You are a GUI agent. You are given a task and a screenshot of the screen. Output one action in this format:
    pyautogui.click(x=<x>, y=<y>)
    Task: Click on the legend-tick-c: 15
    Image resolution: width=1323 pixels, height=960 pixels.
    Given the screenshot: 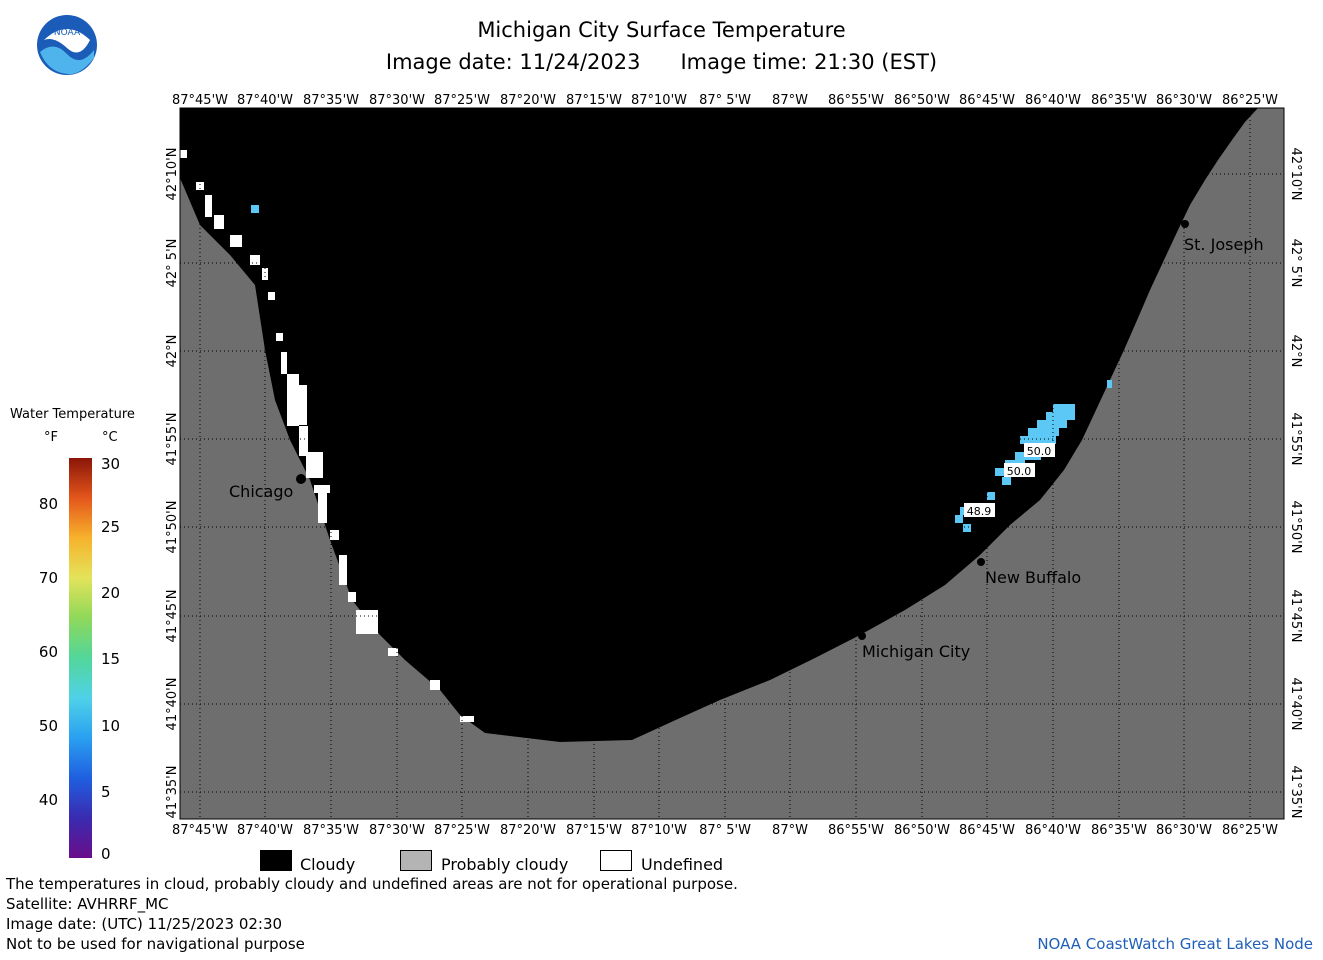 What is the action you would take?
    pyautogui.click(x=111, y=659)
    